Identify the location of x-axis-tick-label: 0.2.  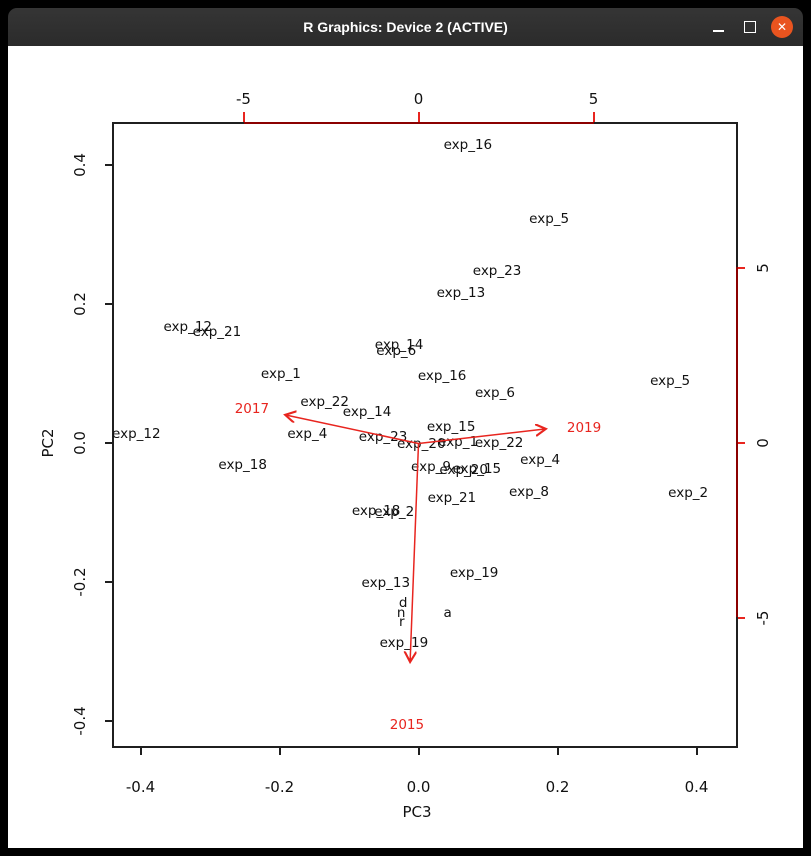
(557, 787).